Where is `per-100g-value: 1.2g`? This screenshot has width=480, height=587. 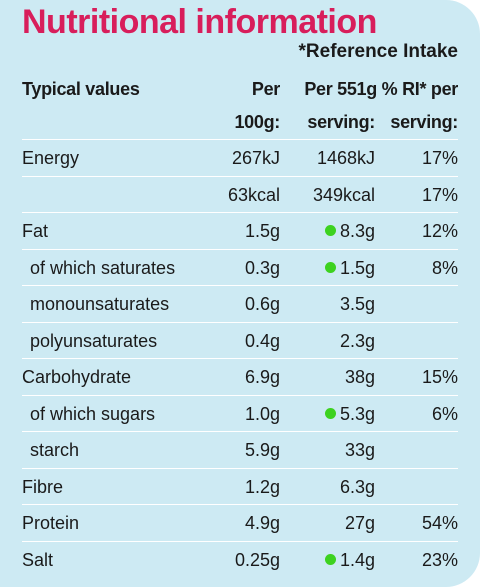
per-100g-value: 1.2g is located at coordinates (262, 486).